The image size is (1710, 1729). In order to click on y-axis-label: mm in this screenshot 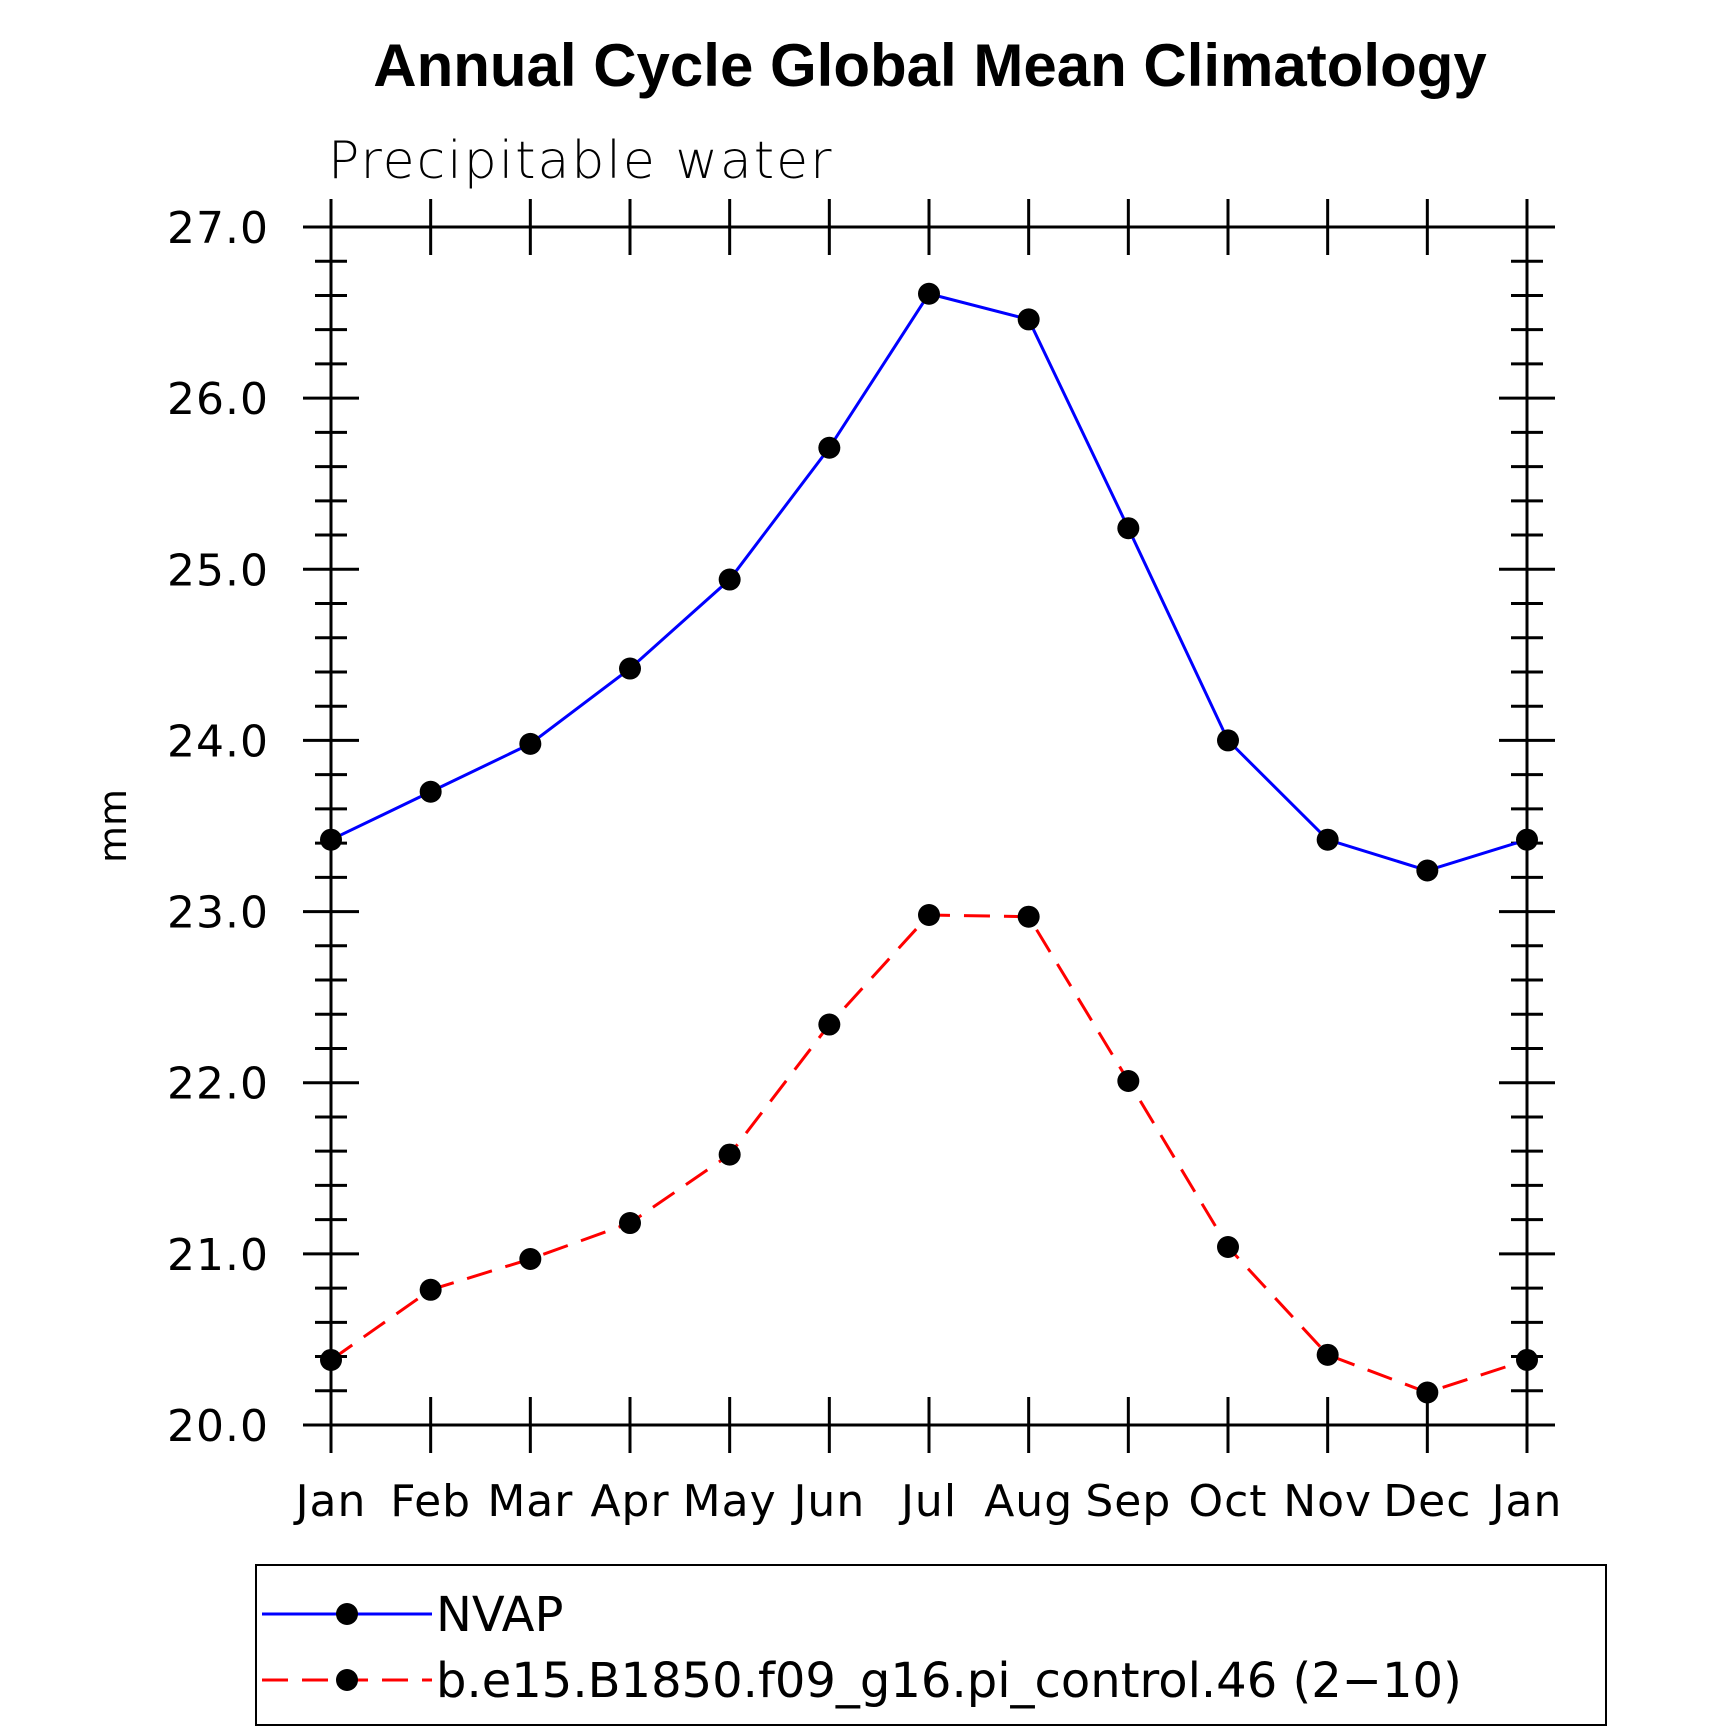, I will do `click(113, 826)`.